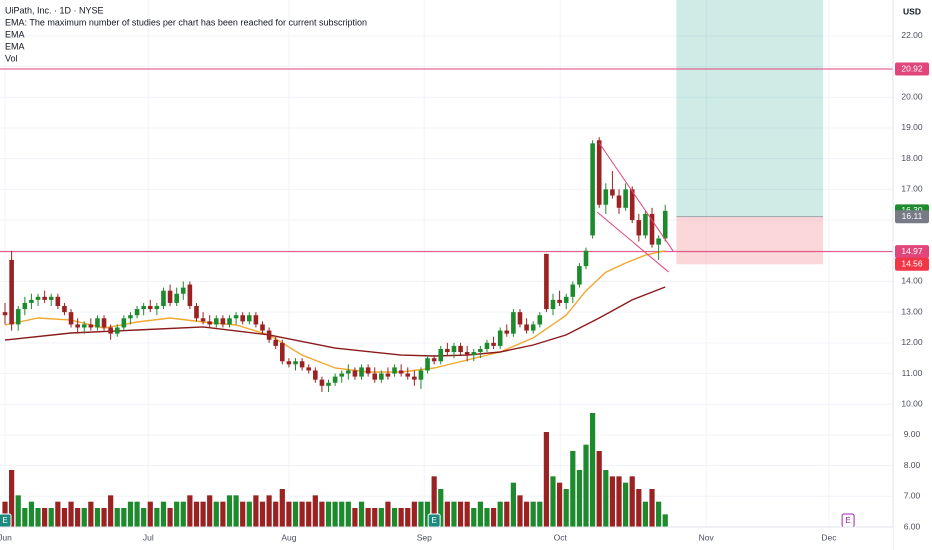  Describe the element at coordinates (912, 210) in the screenshot. I see `price-tag-label: 16.30` at that location.